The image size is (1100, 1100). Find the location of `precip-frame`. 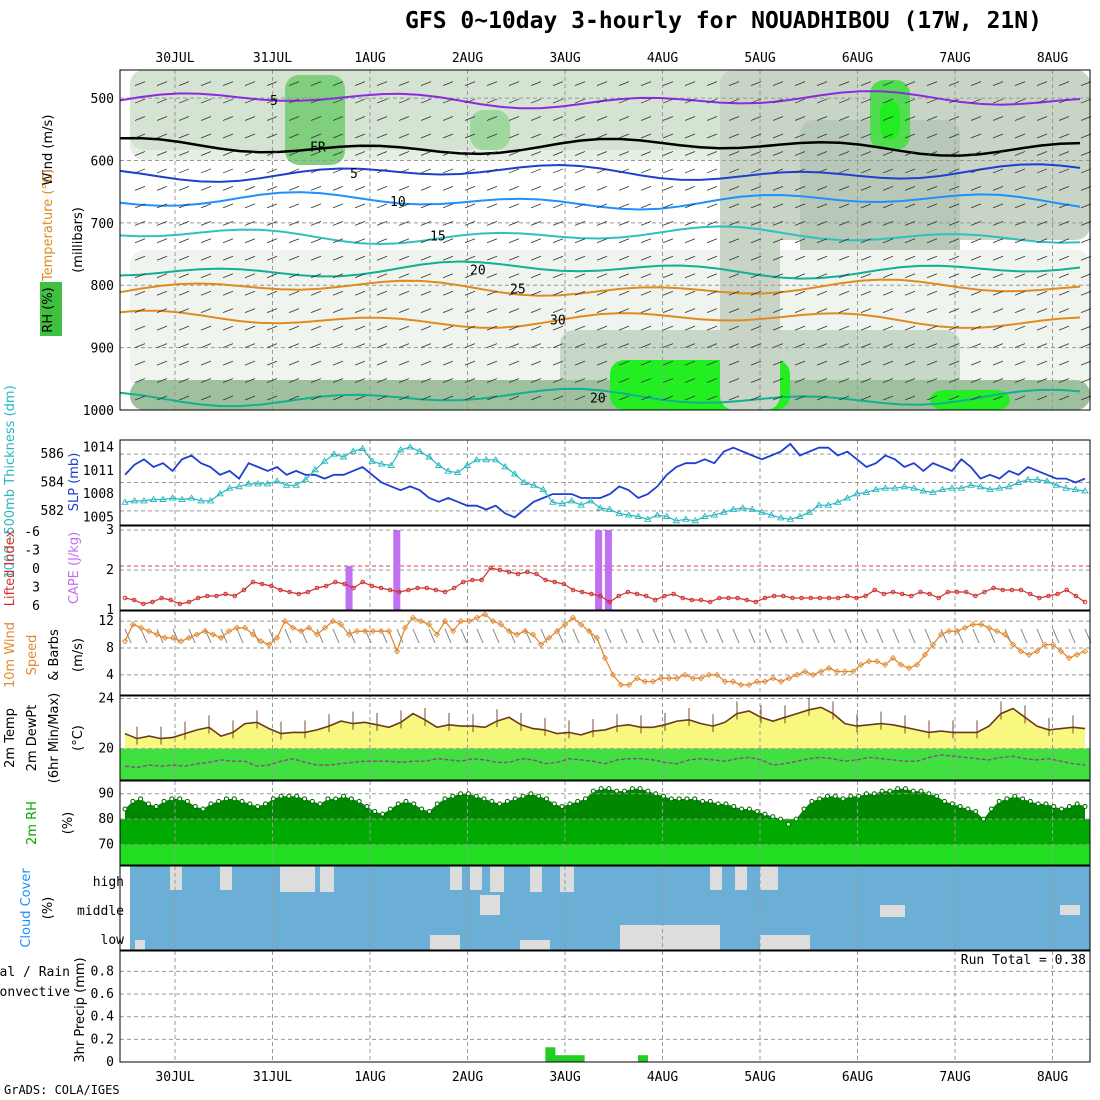

precip-frame is located at coordinates (605, 1006).